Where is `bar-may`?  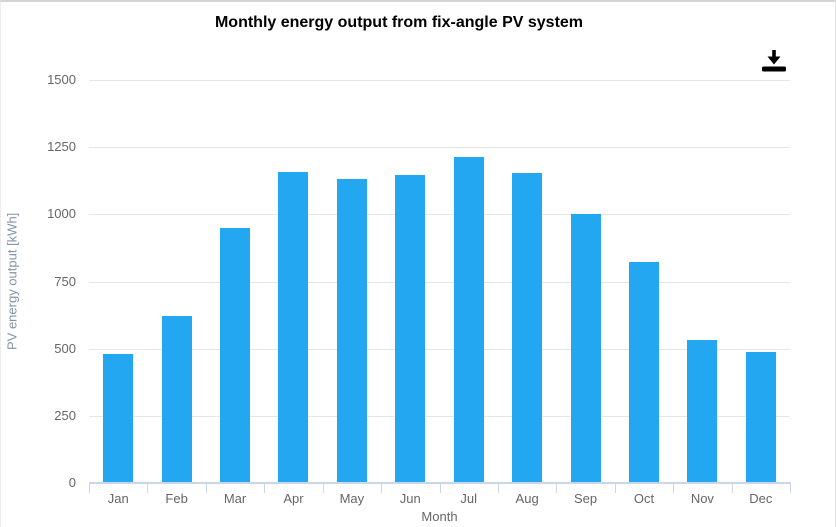
bar-may is located at coordinates (351, 331).